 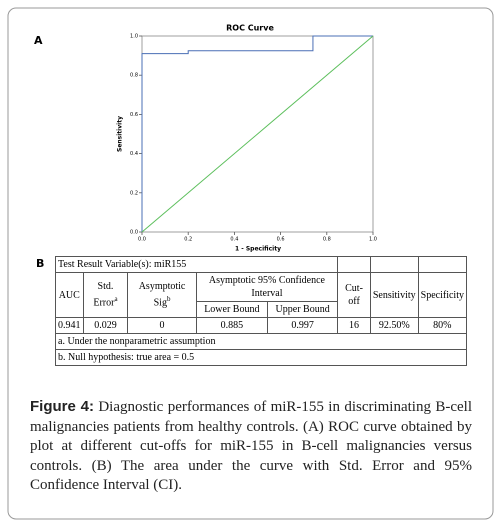 What do you see at coordinates (40, 263) in the screenshot?
I see `panel-label: B` at bounding box center [40, 263].